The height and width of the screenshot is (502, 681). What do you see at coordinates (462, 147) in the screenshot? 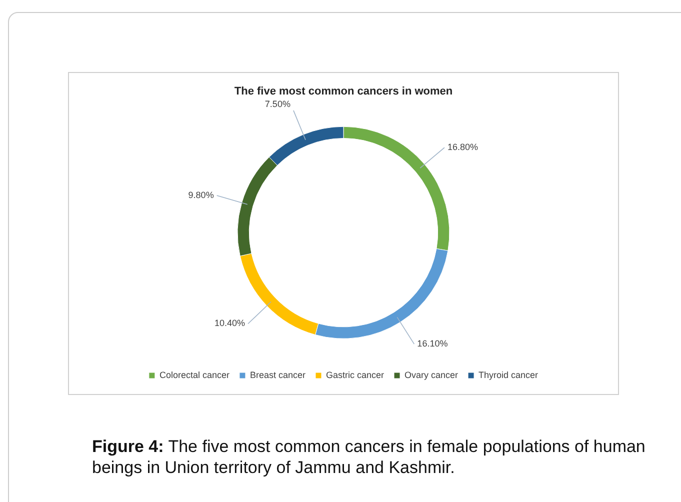
I see `data-label: 16.80%` at bounding box center [462, 147].